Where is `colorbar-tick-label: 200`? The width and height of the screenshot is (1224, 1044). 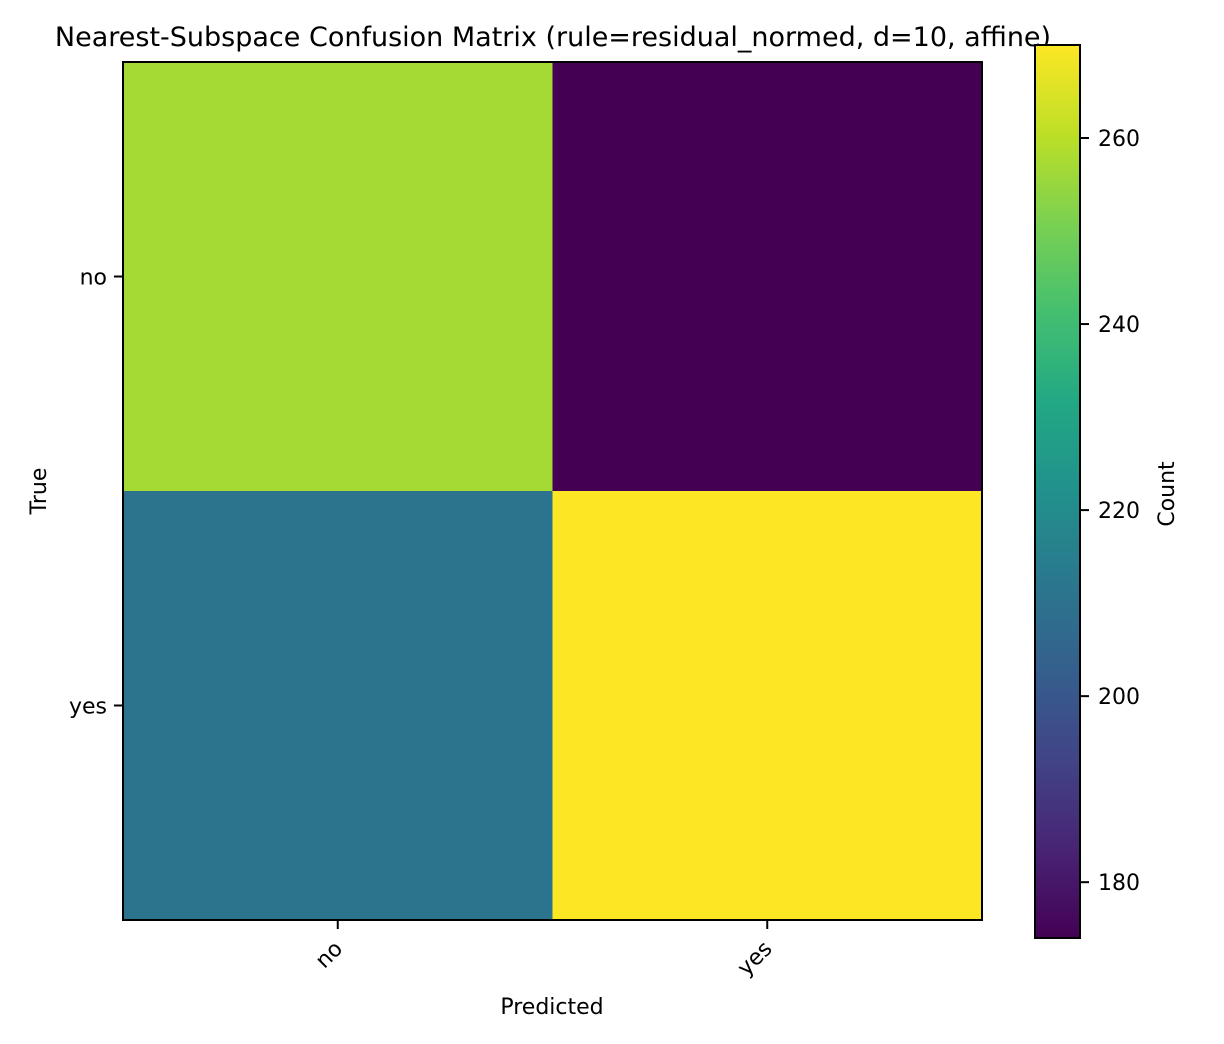
colorbar-tick-label: 200 is located at coordinates (1119, 697).